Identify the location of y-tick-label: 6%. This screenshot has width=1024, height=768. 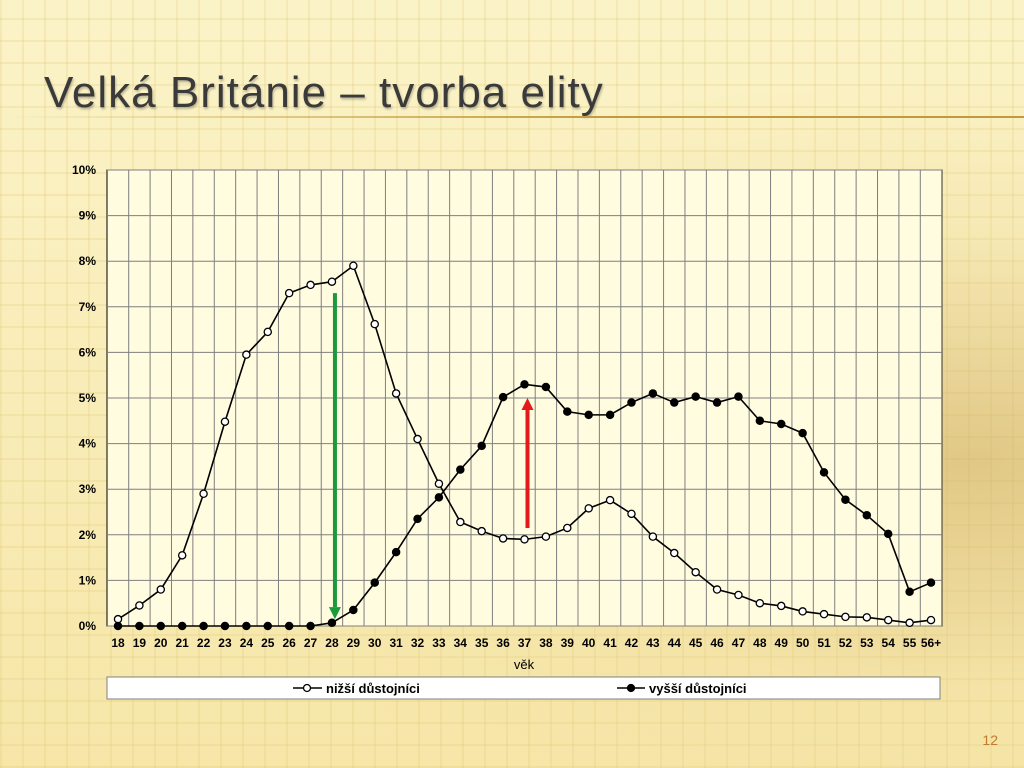
(88, 352).